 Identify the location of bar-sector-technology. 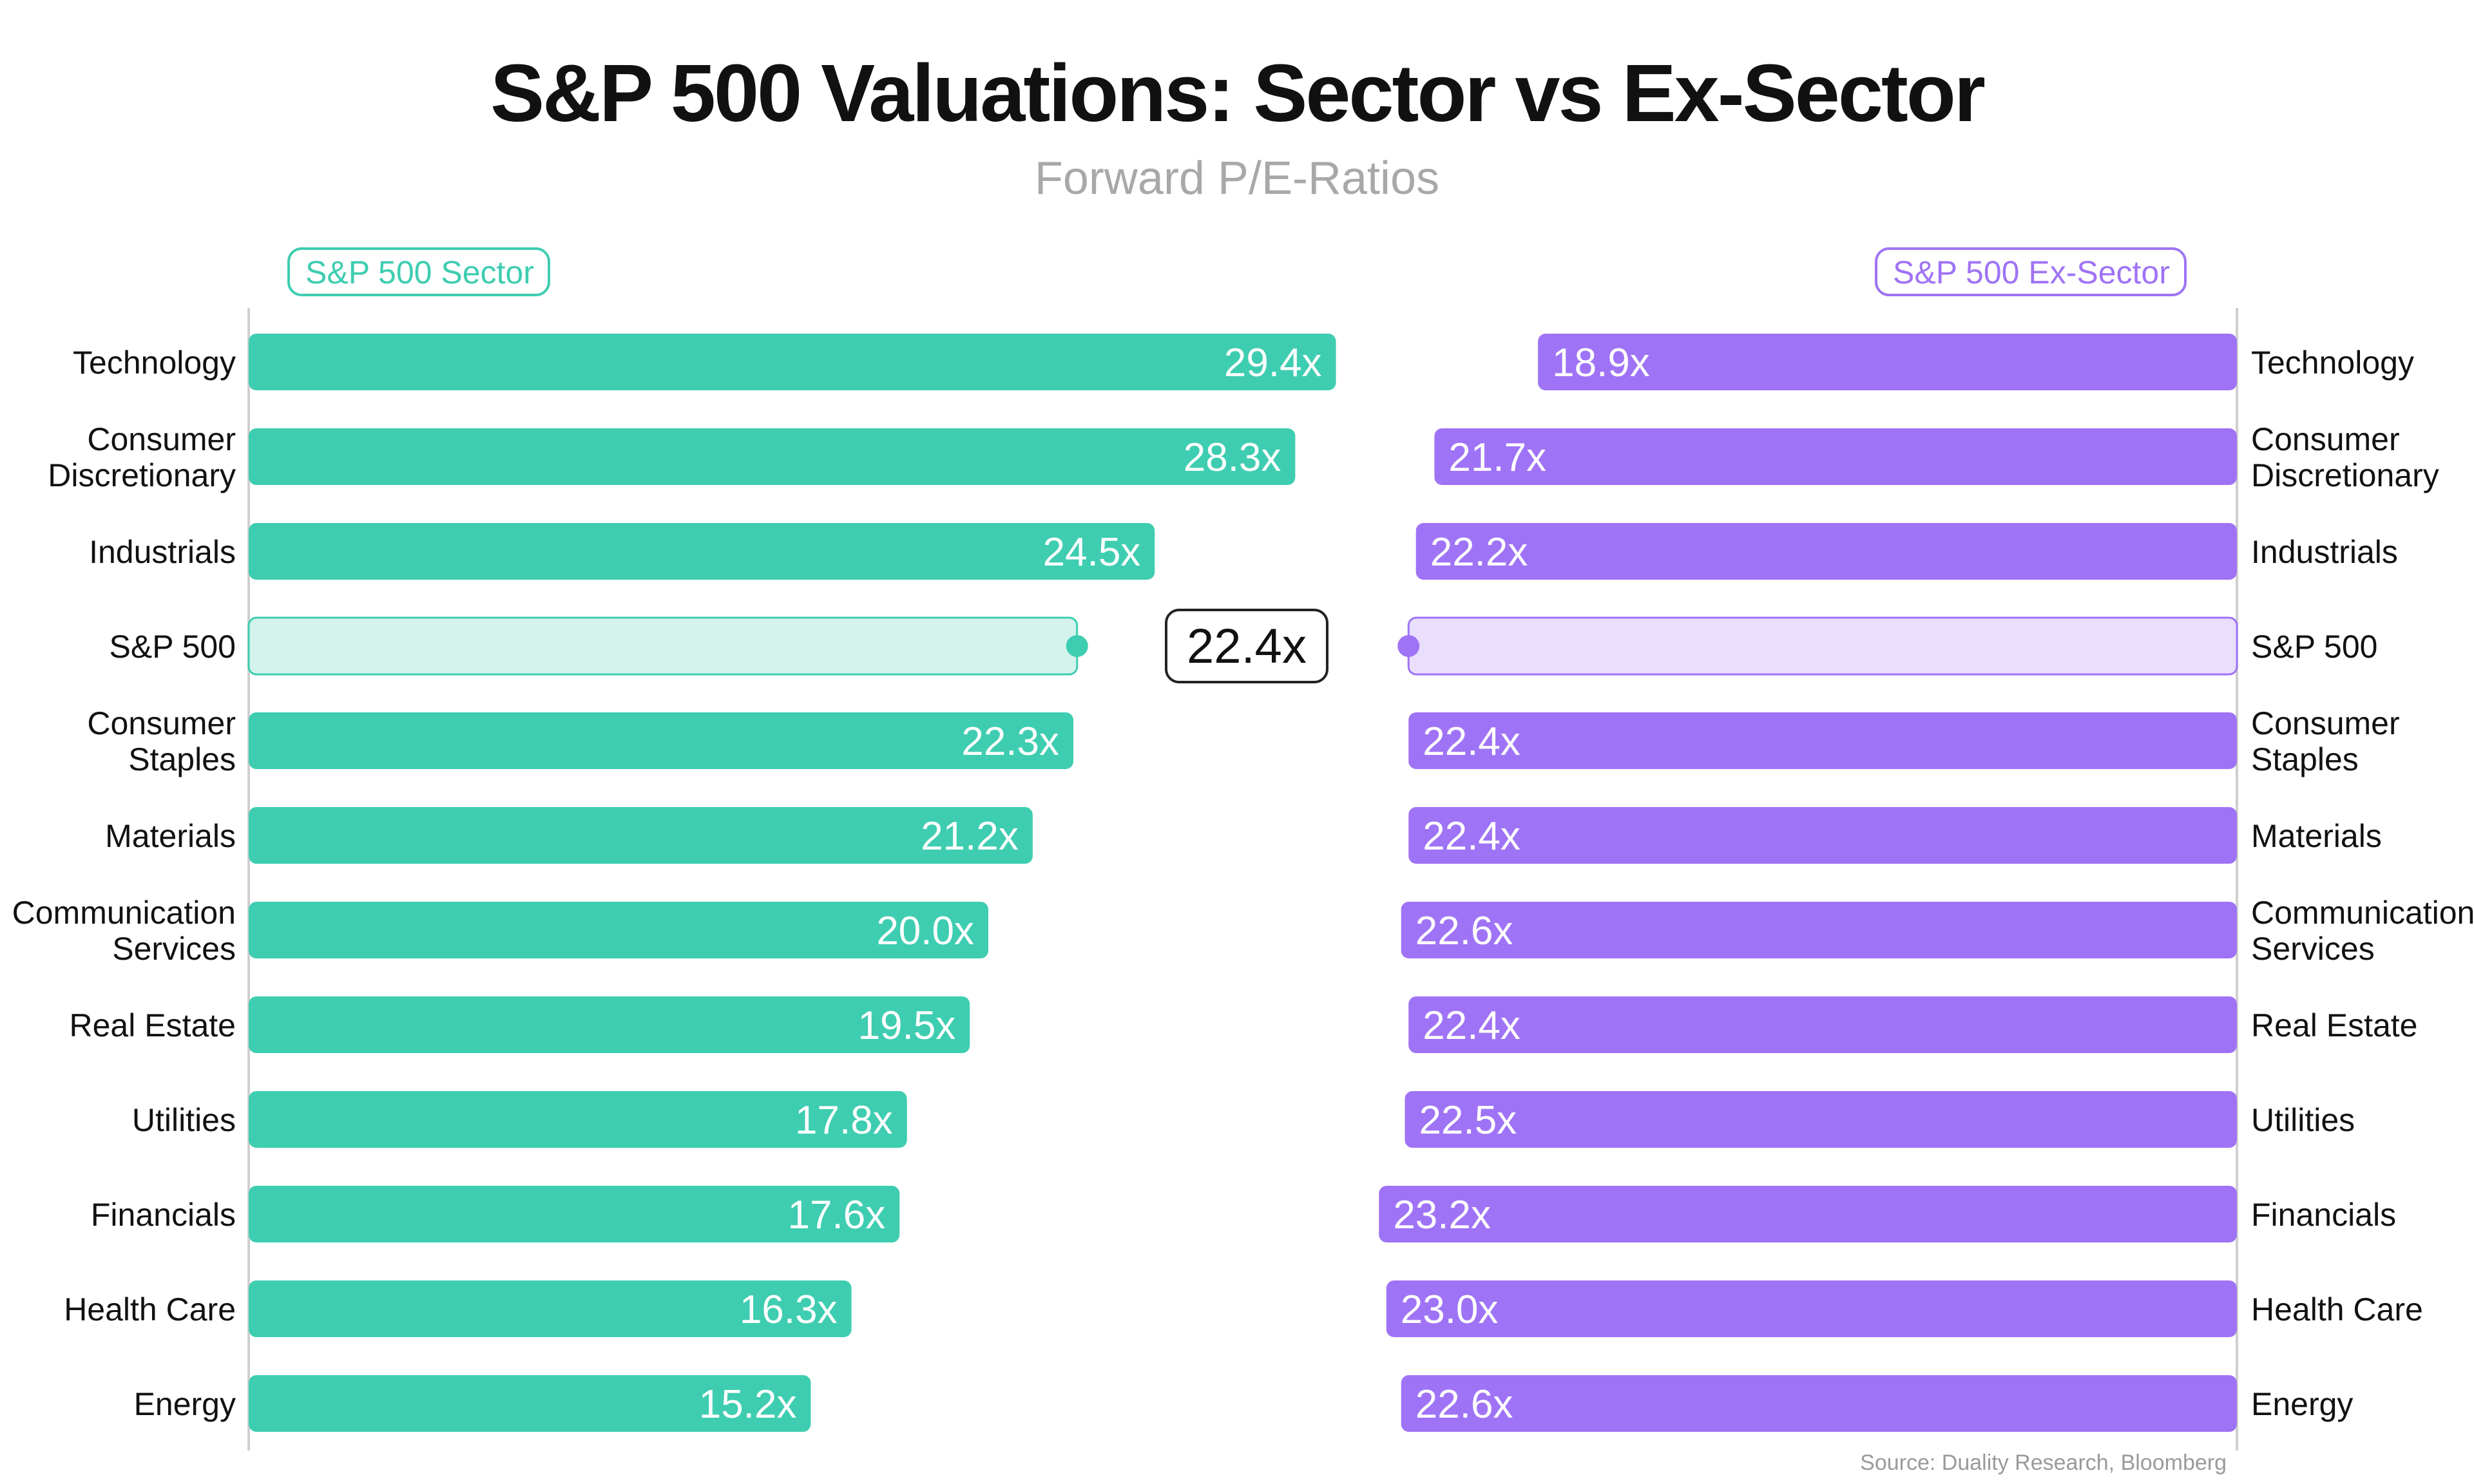
(792, 362).